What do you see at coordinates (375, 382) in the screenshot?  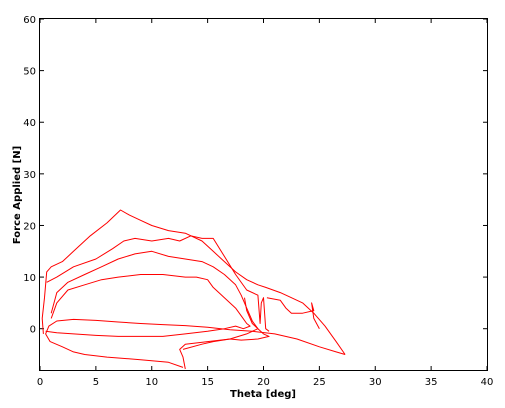 I see `x-tick-label: 30` at bounding box center [375, 382].